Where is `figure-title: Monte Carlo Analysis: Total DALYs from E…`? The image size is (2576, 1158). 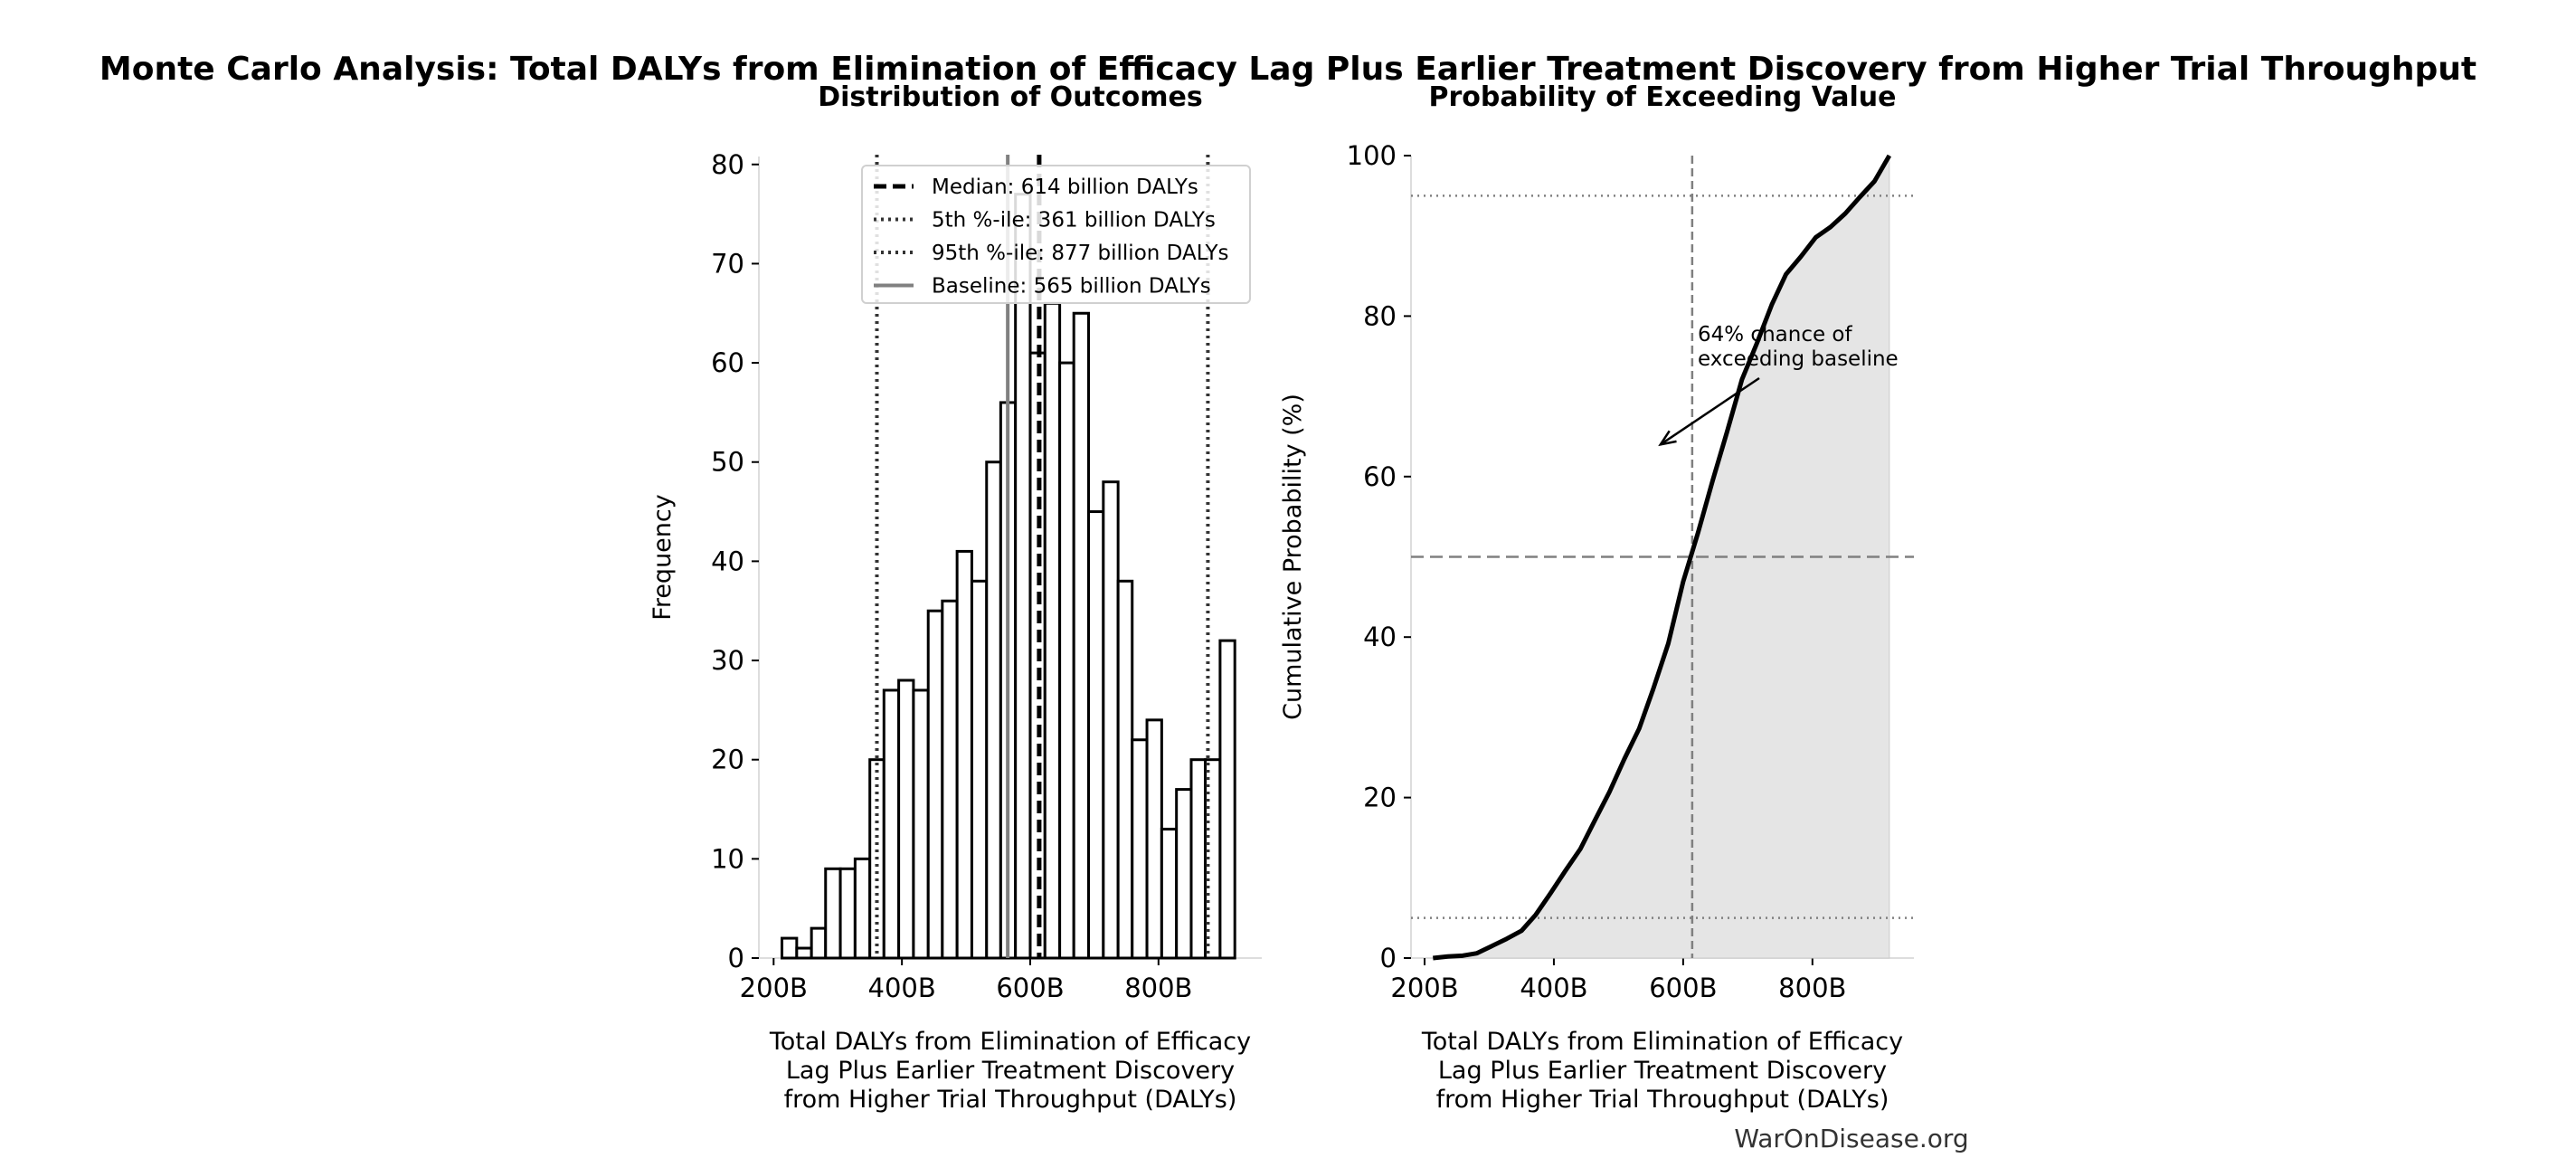
figure-title: Monte Carlo Analysis: Total DALYs from E… is located at coordinates (1288, 69).